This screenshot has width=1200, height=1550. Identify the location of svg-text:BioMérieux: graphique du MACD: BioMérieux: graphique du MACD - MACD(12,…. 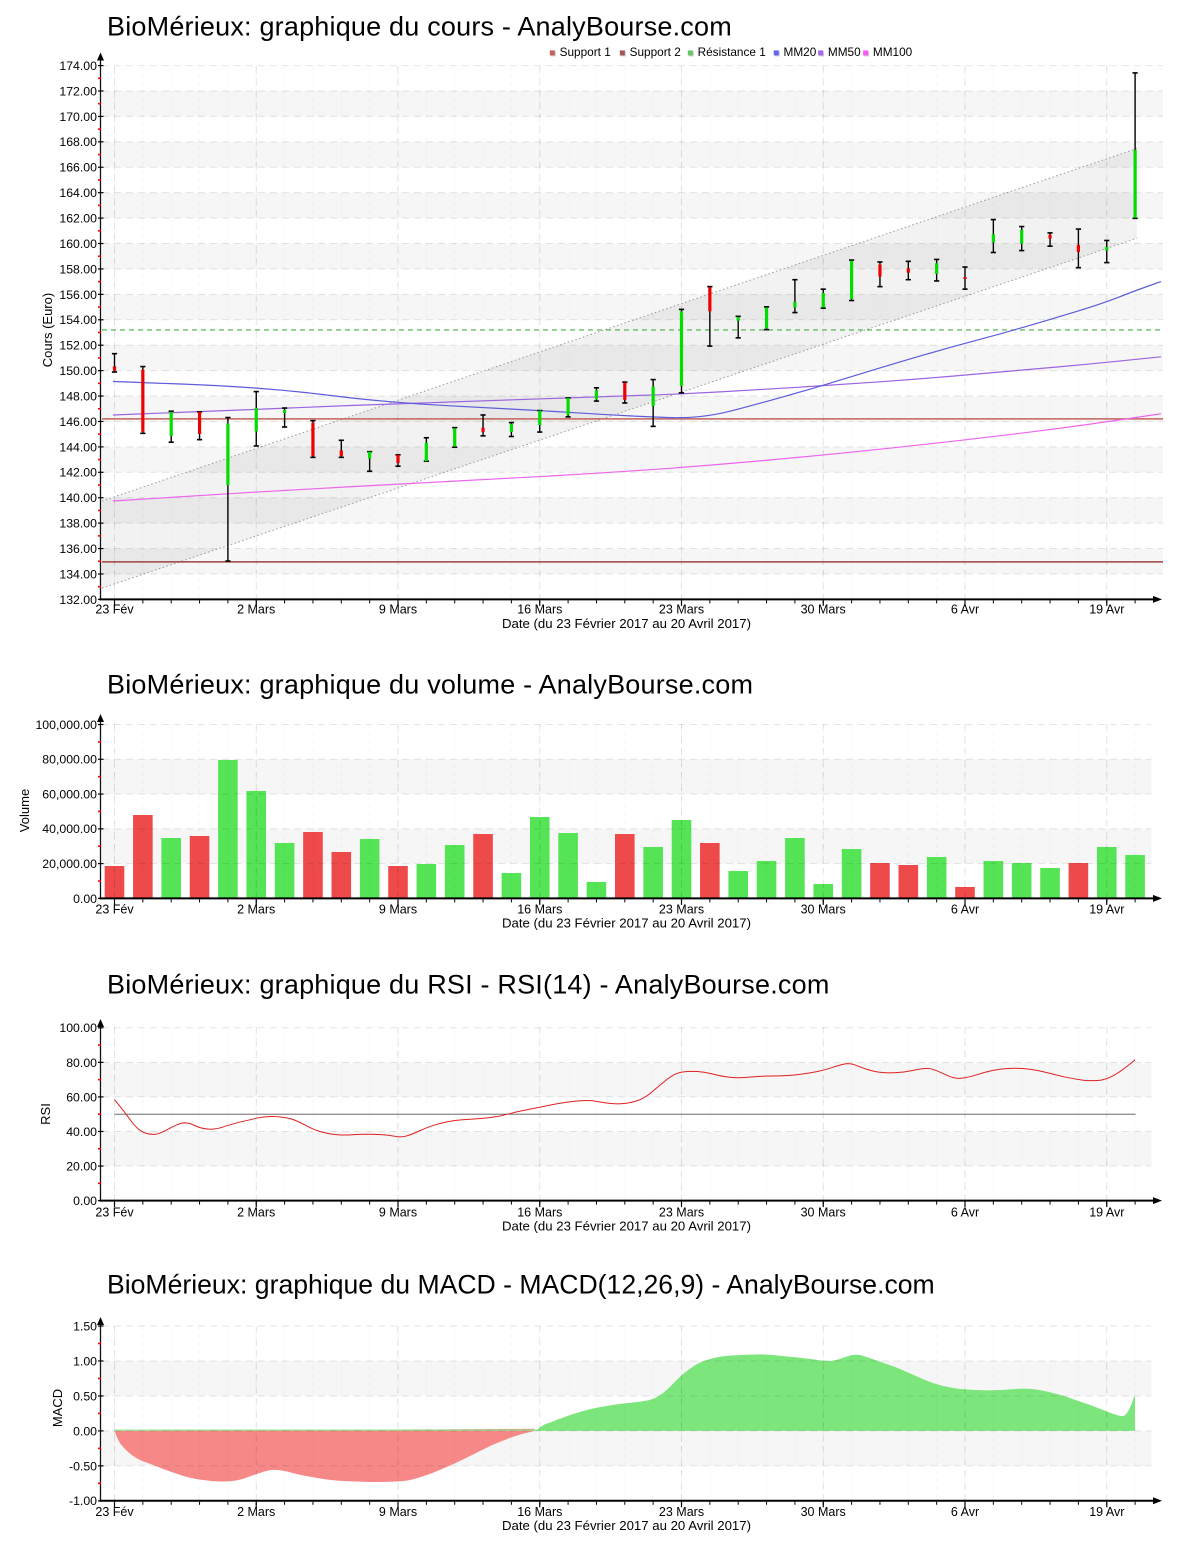
(521, 1285).